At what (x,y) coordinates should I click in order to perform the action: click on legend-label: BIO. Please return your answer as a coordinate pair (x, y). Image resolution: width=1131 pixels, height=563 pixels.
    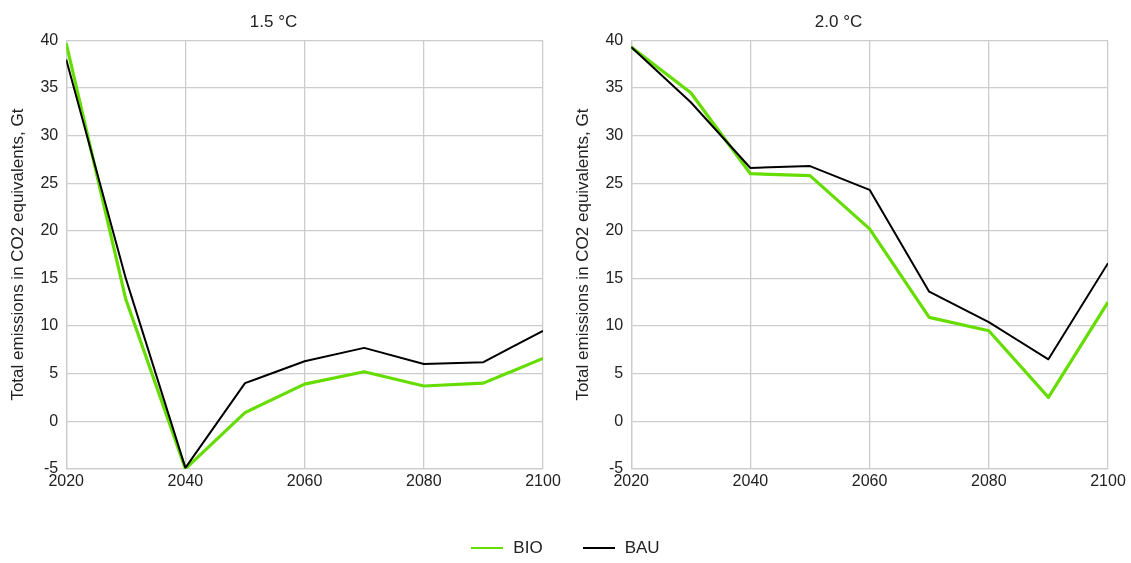
    Looking at the image, I should click on (528, 548).